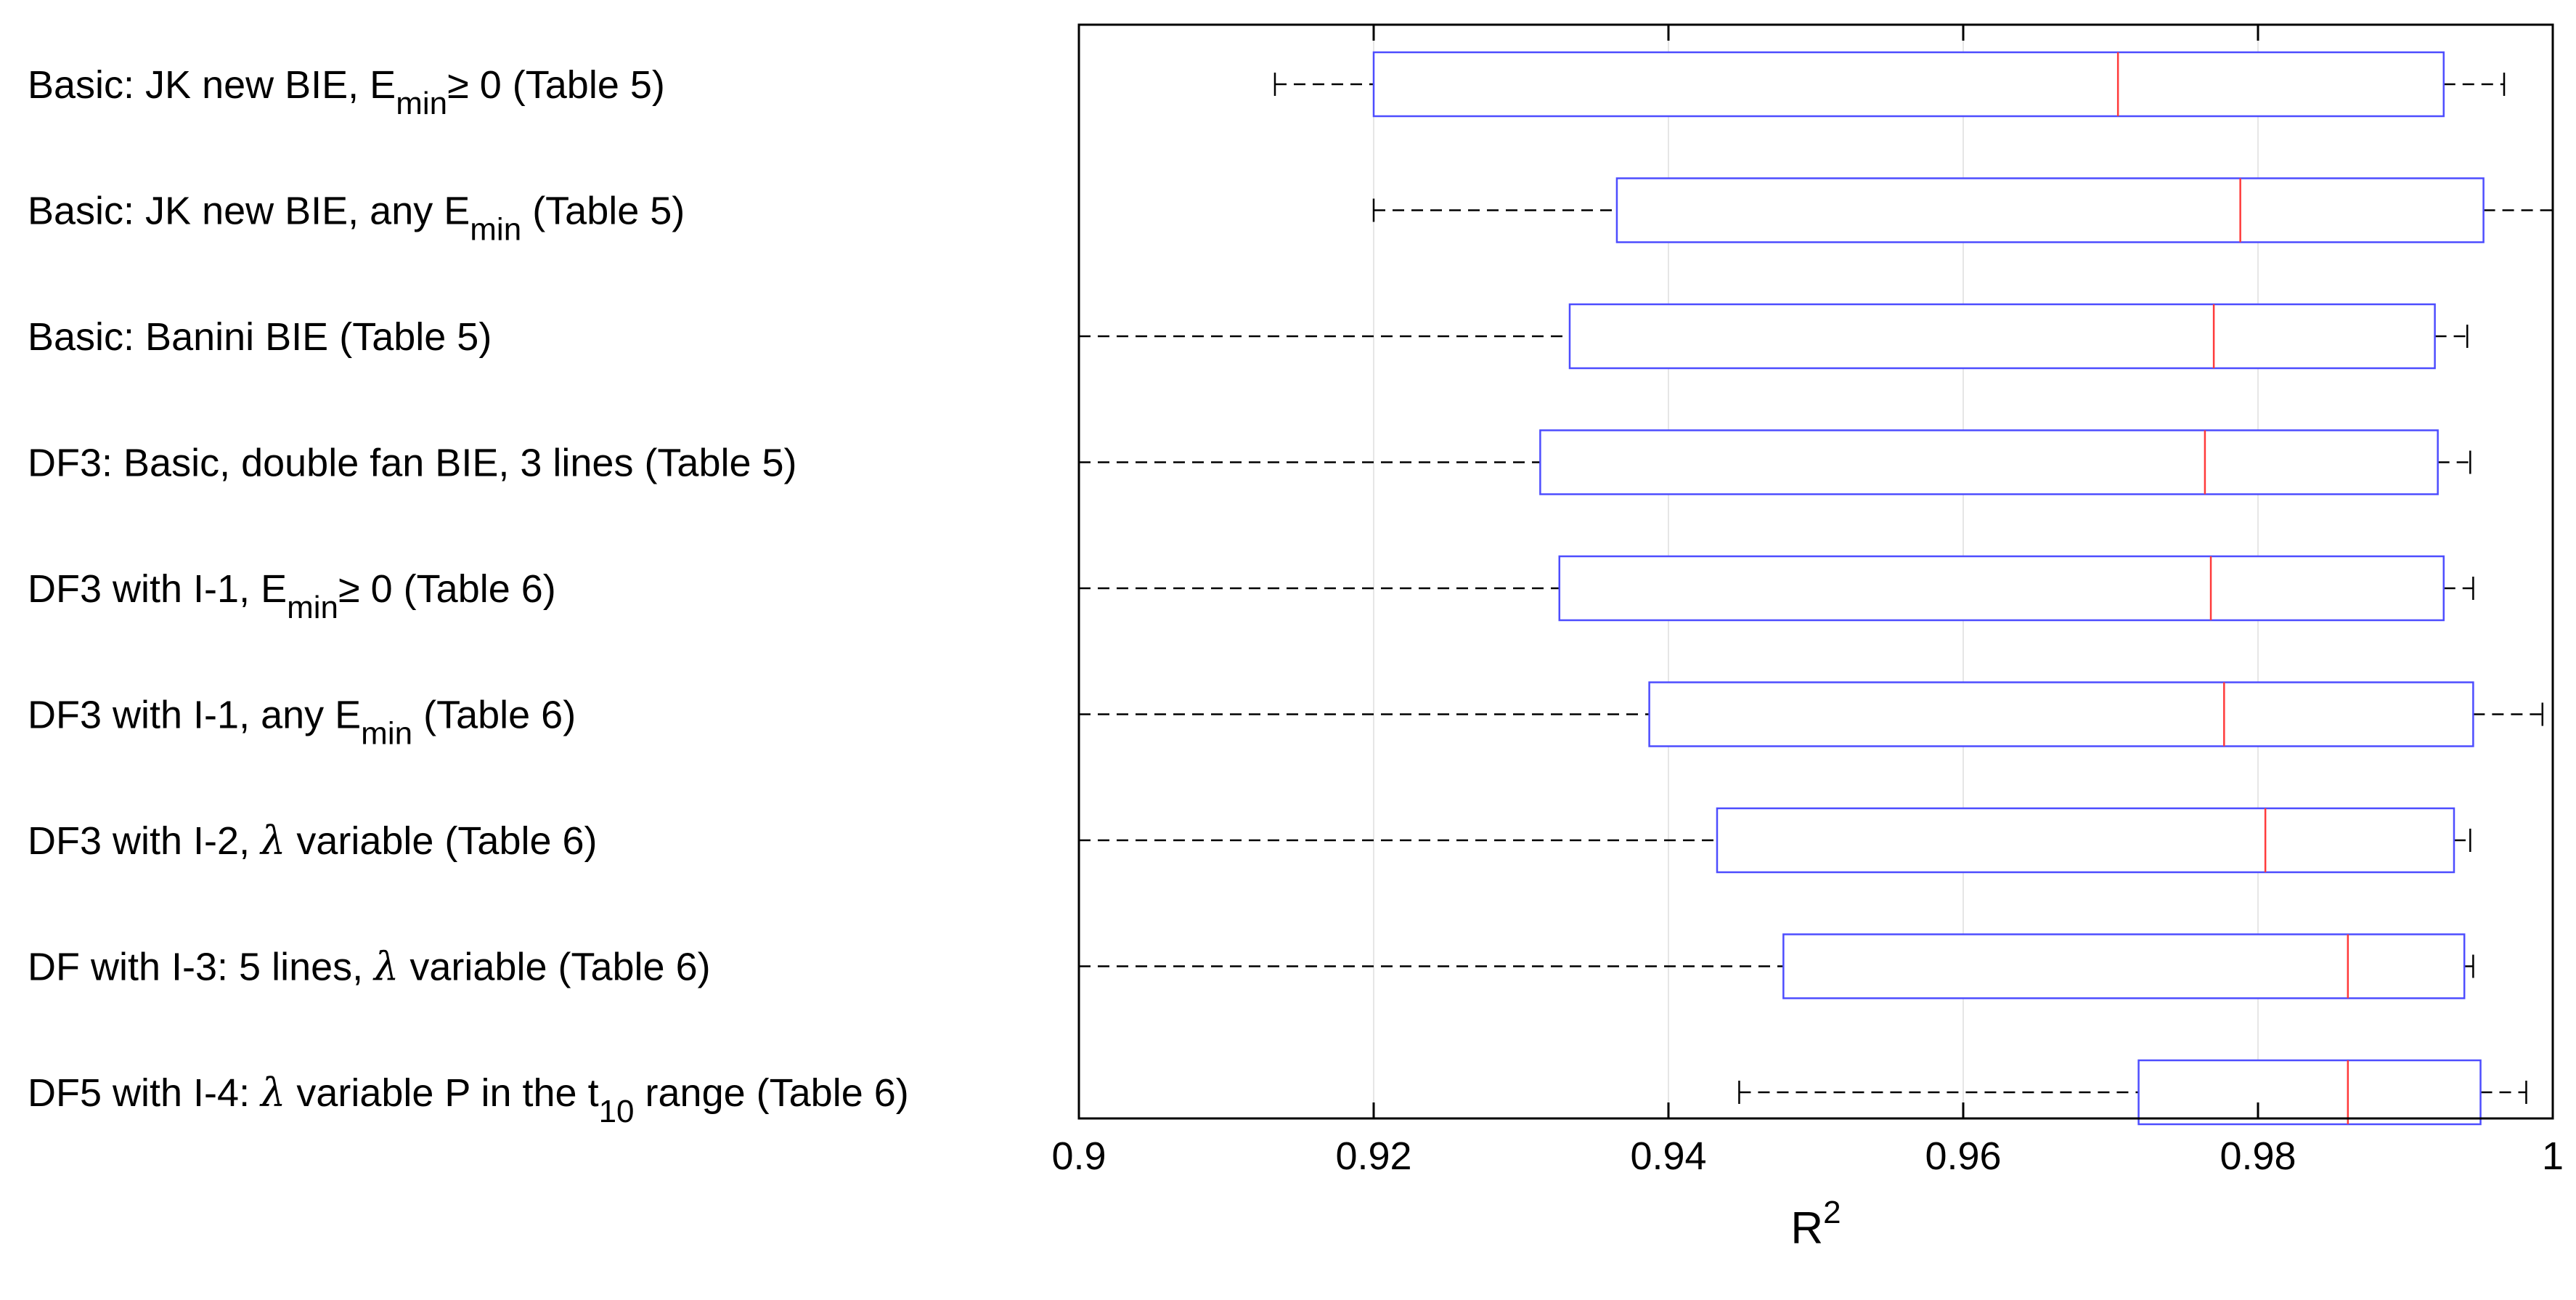 Image resolution: width=2576 pixels, height=1300 pixels. I want to click on x-axis-title-text: R, so click(1806, 1228).